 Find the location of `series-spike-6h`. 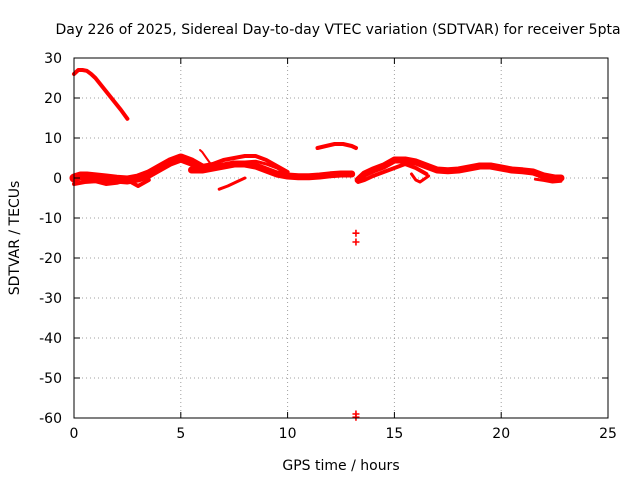

series-spike-6h is located at coordinates (205, 157).